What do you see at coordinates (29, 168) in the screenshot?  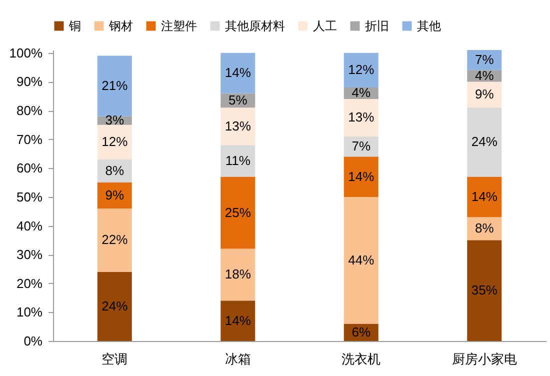 I see `y-tick-label: 60%` at bounding box center [29, 168].